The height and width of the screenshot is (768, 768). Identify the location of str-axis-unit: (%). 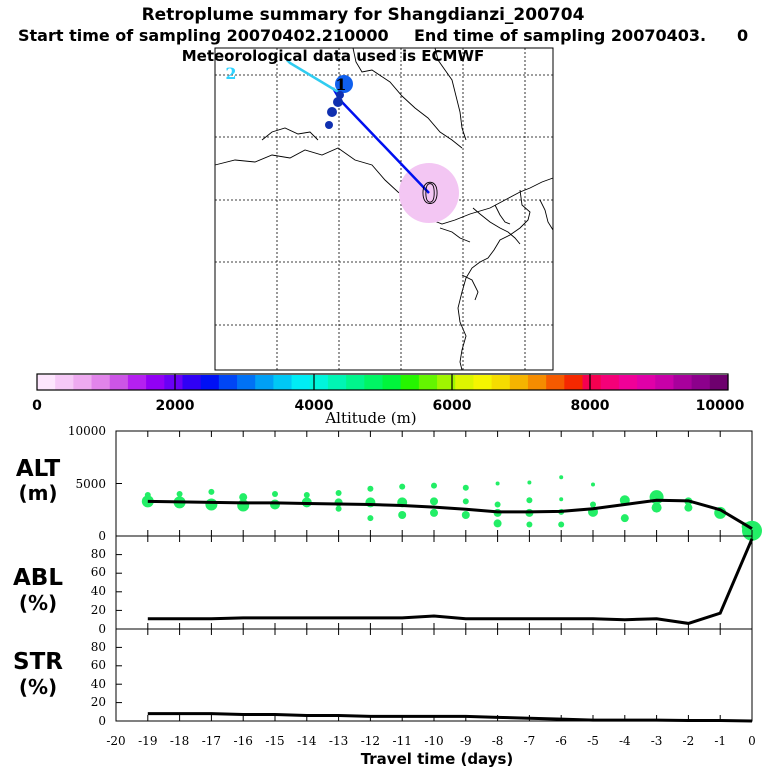
(38, 687).